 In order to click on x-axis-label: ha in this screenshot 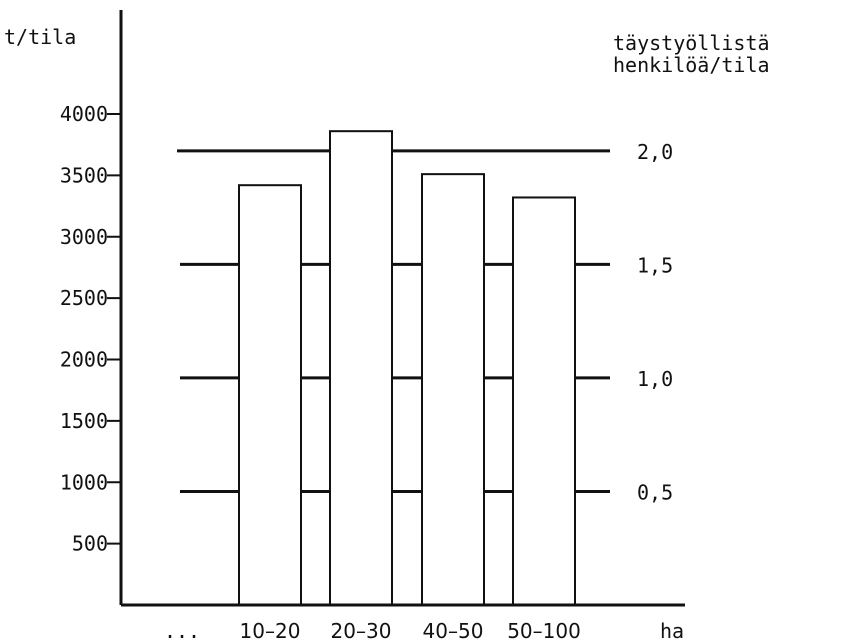, I will do `click(672, 631)`.